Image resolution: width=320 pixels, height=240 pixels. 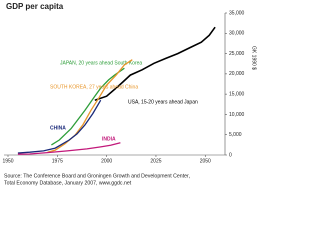 I want to click on y-tick-label: 25,000, so click(x=237, y=54).